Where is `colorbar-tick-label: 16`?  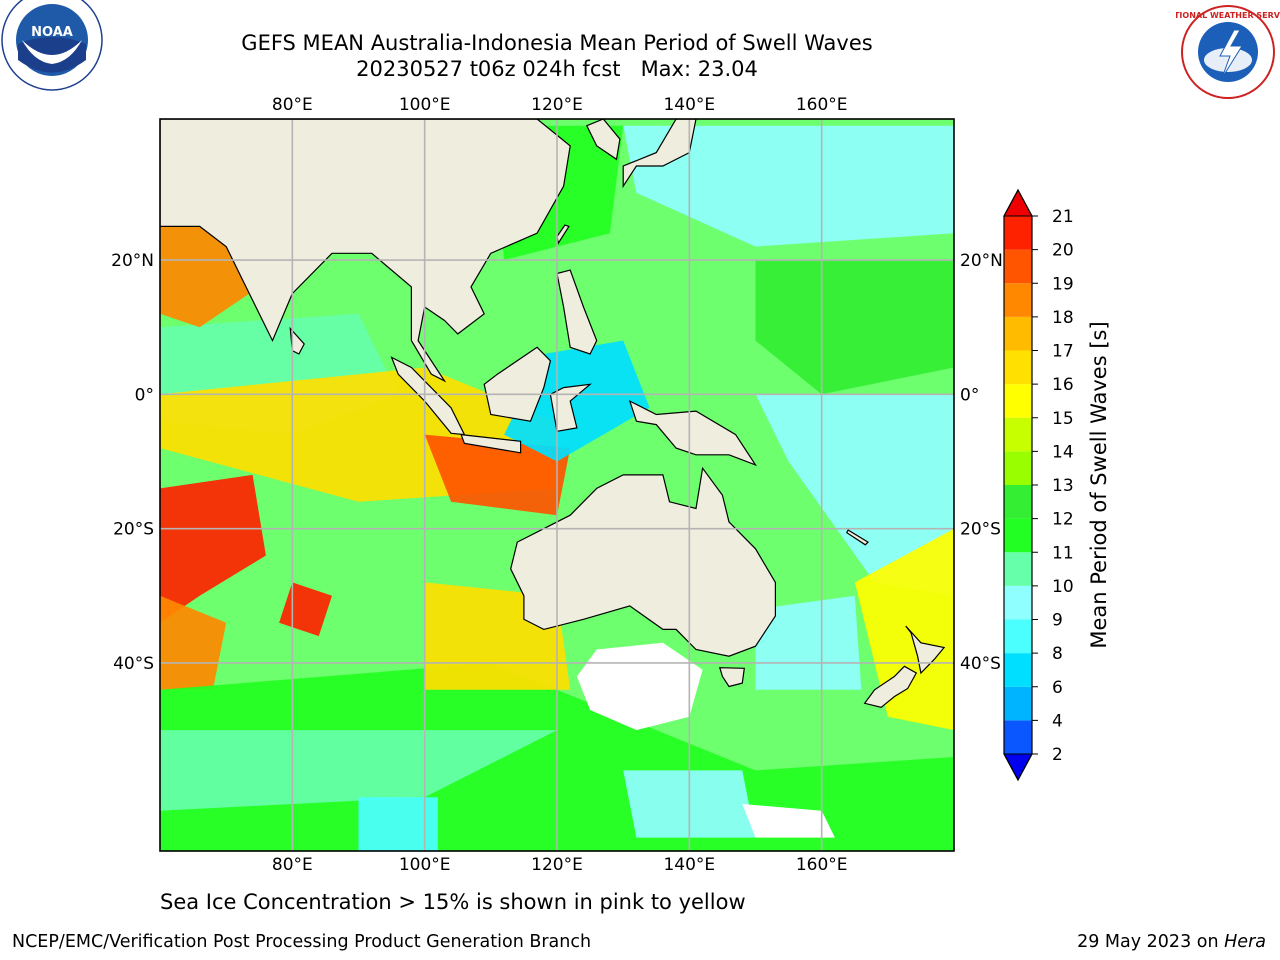
colorbar-tick-label: 16 is located at coordinates (1063, 385).